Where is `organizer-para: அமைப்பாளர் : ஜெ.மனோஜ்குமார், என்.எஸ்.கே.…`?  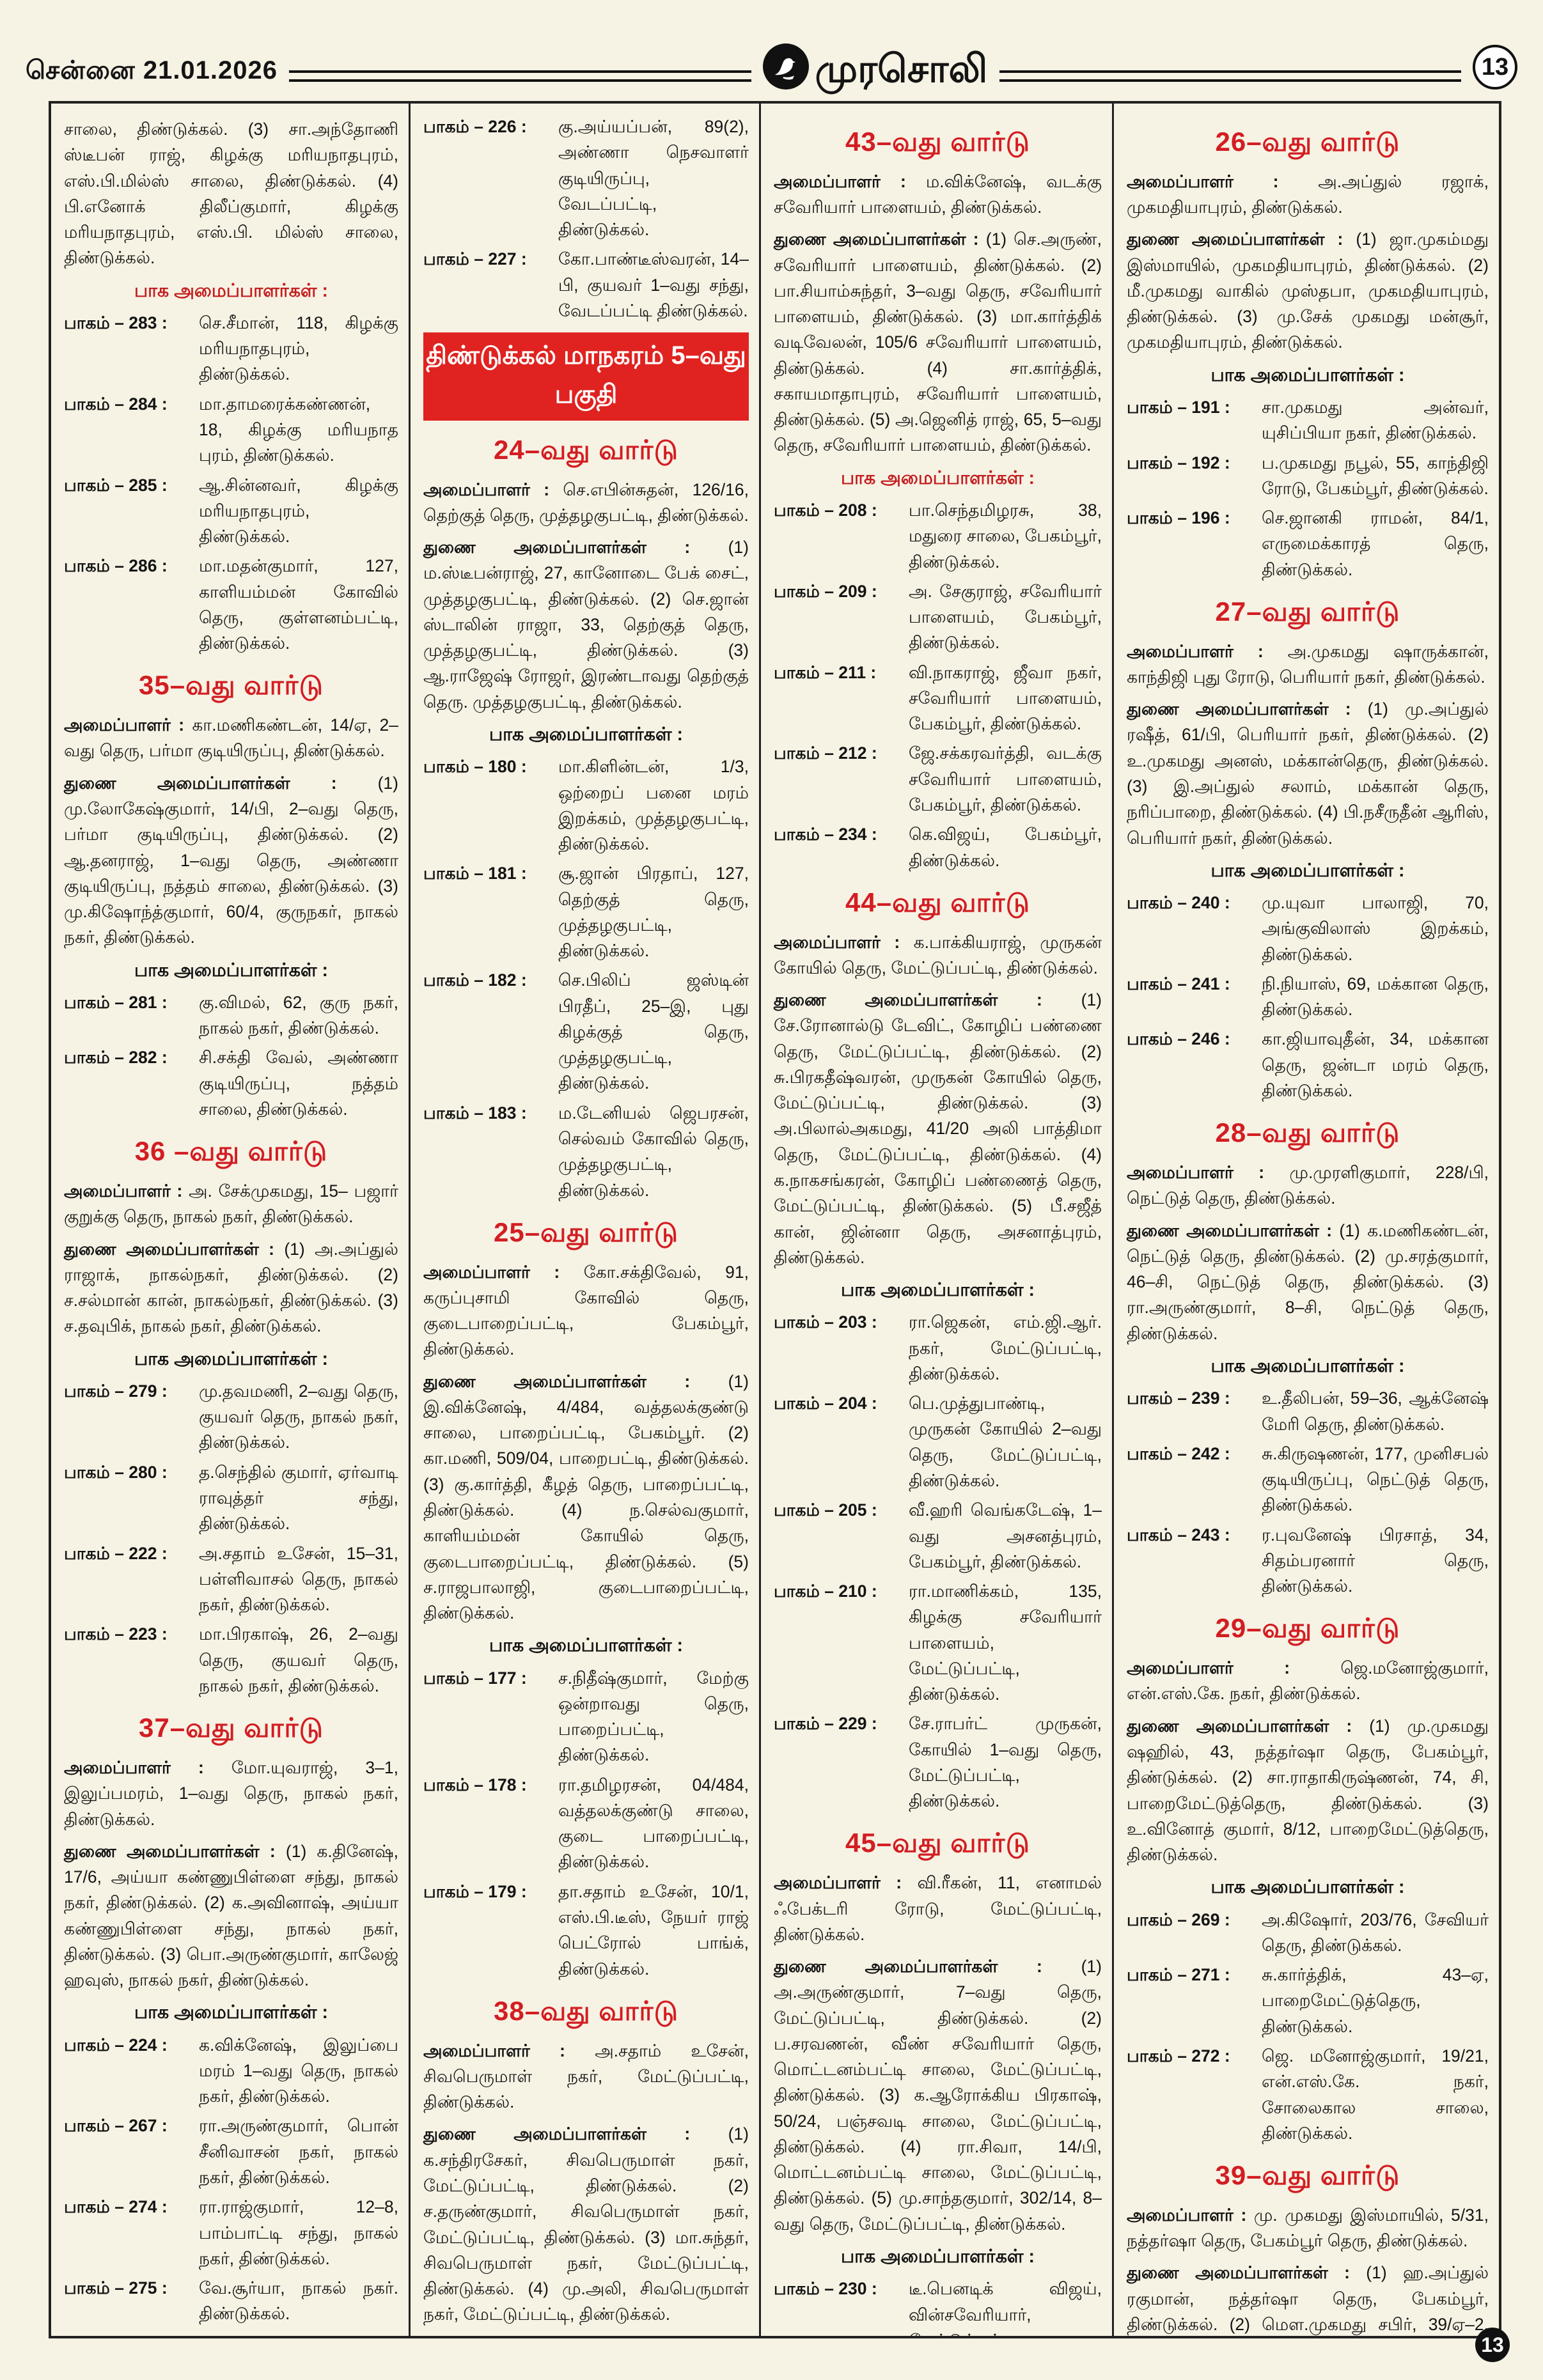 organizer-para: அமைப்பாளர் : ஜெ.மனோஜ்குமார், என்.எஸ்.கே.… is located at coordinates (1308, 1681).